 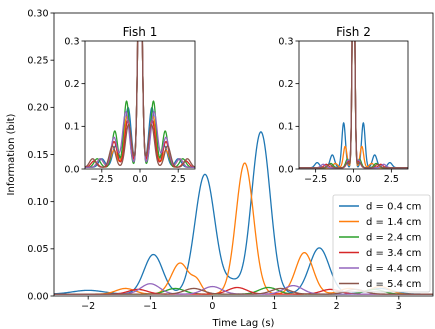 I want to click on main-y-tick-label: 0.25, so click(x=37, y=61).